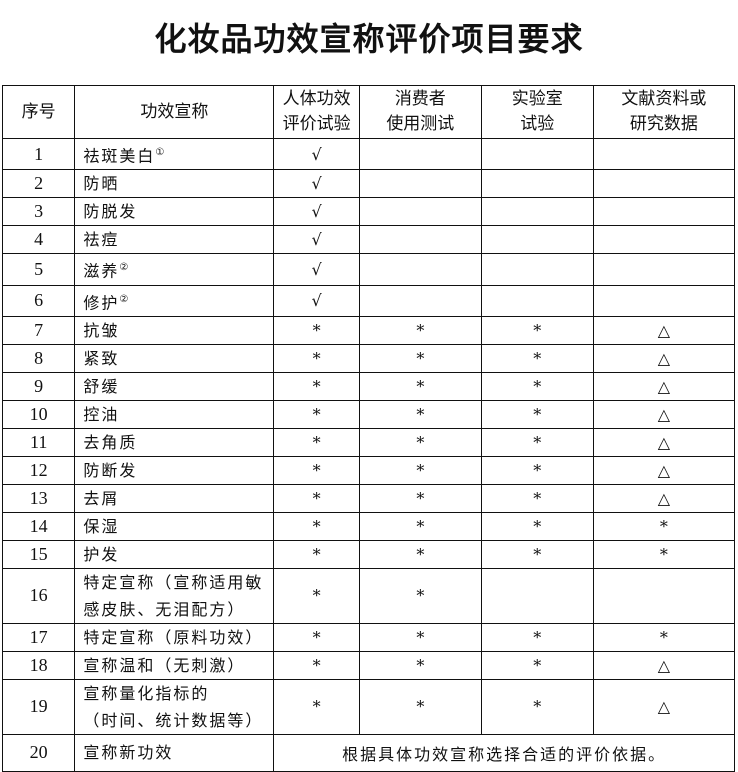  I want to click on claim-text: 防晒, so click(101, 184).